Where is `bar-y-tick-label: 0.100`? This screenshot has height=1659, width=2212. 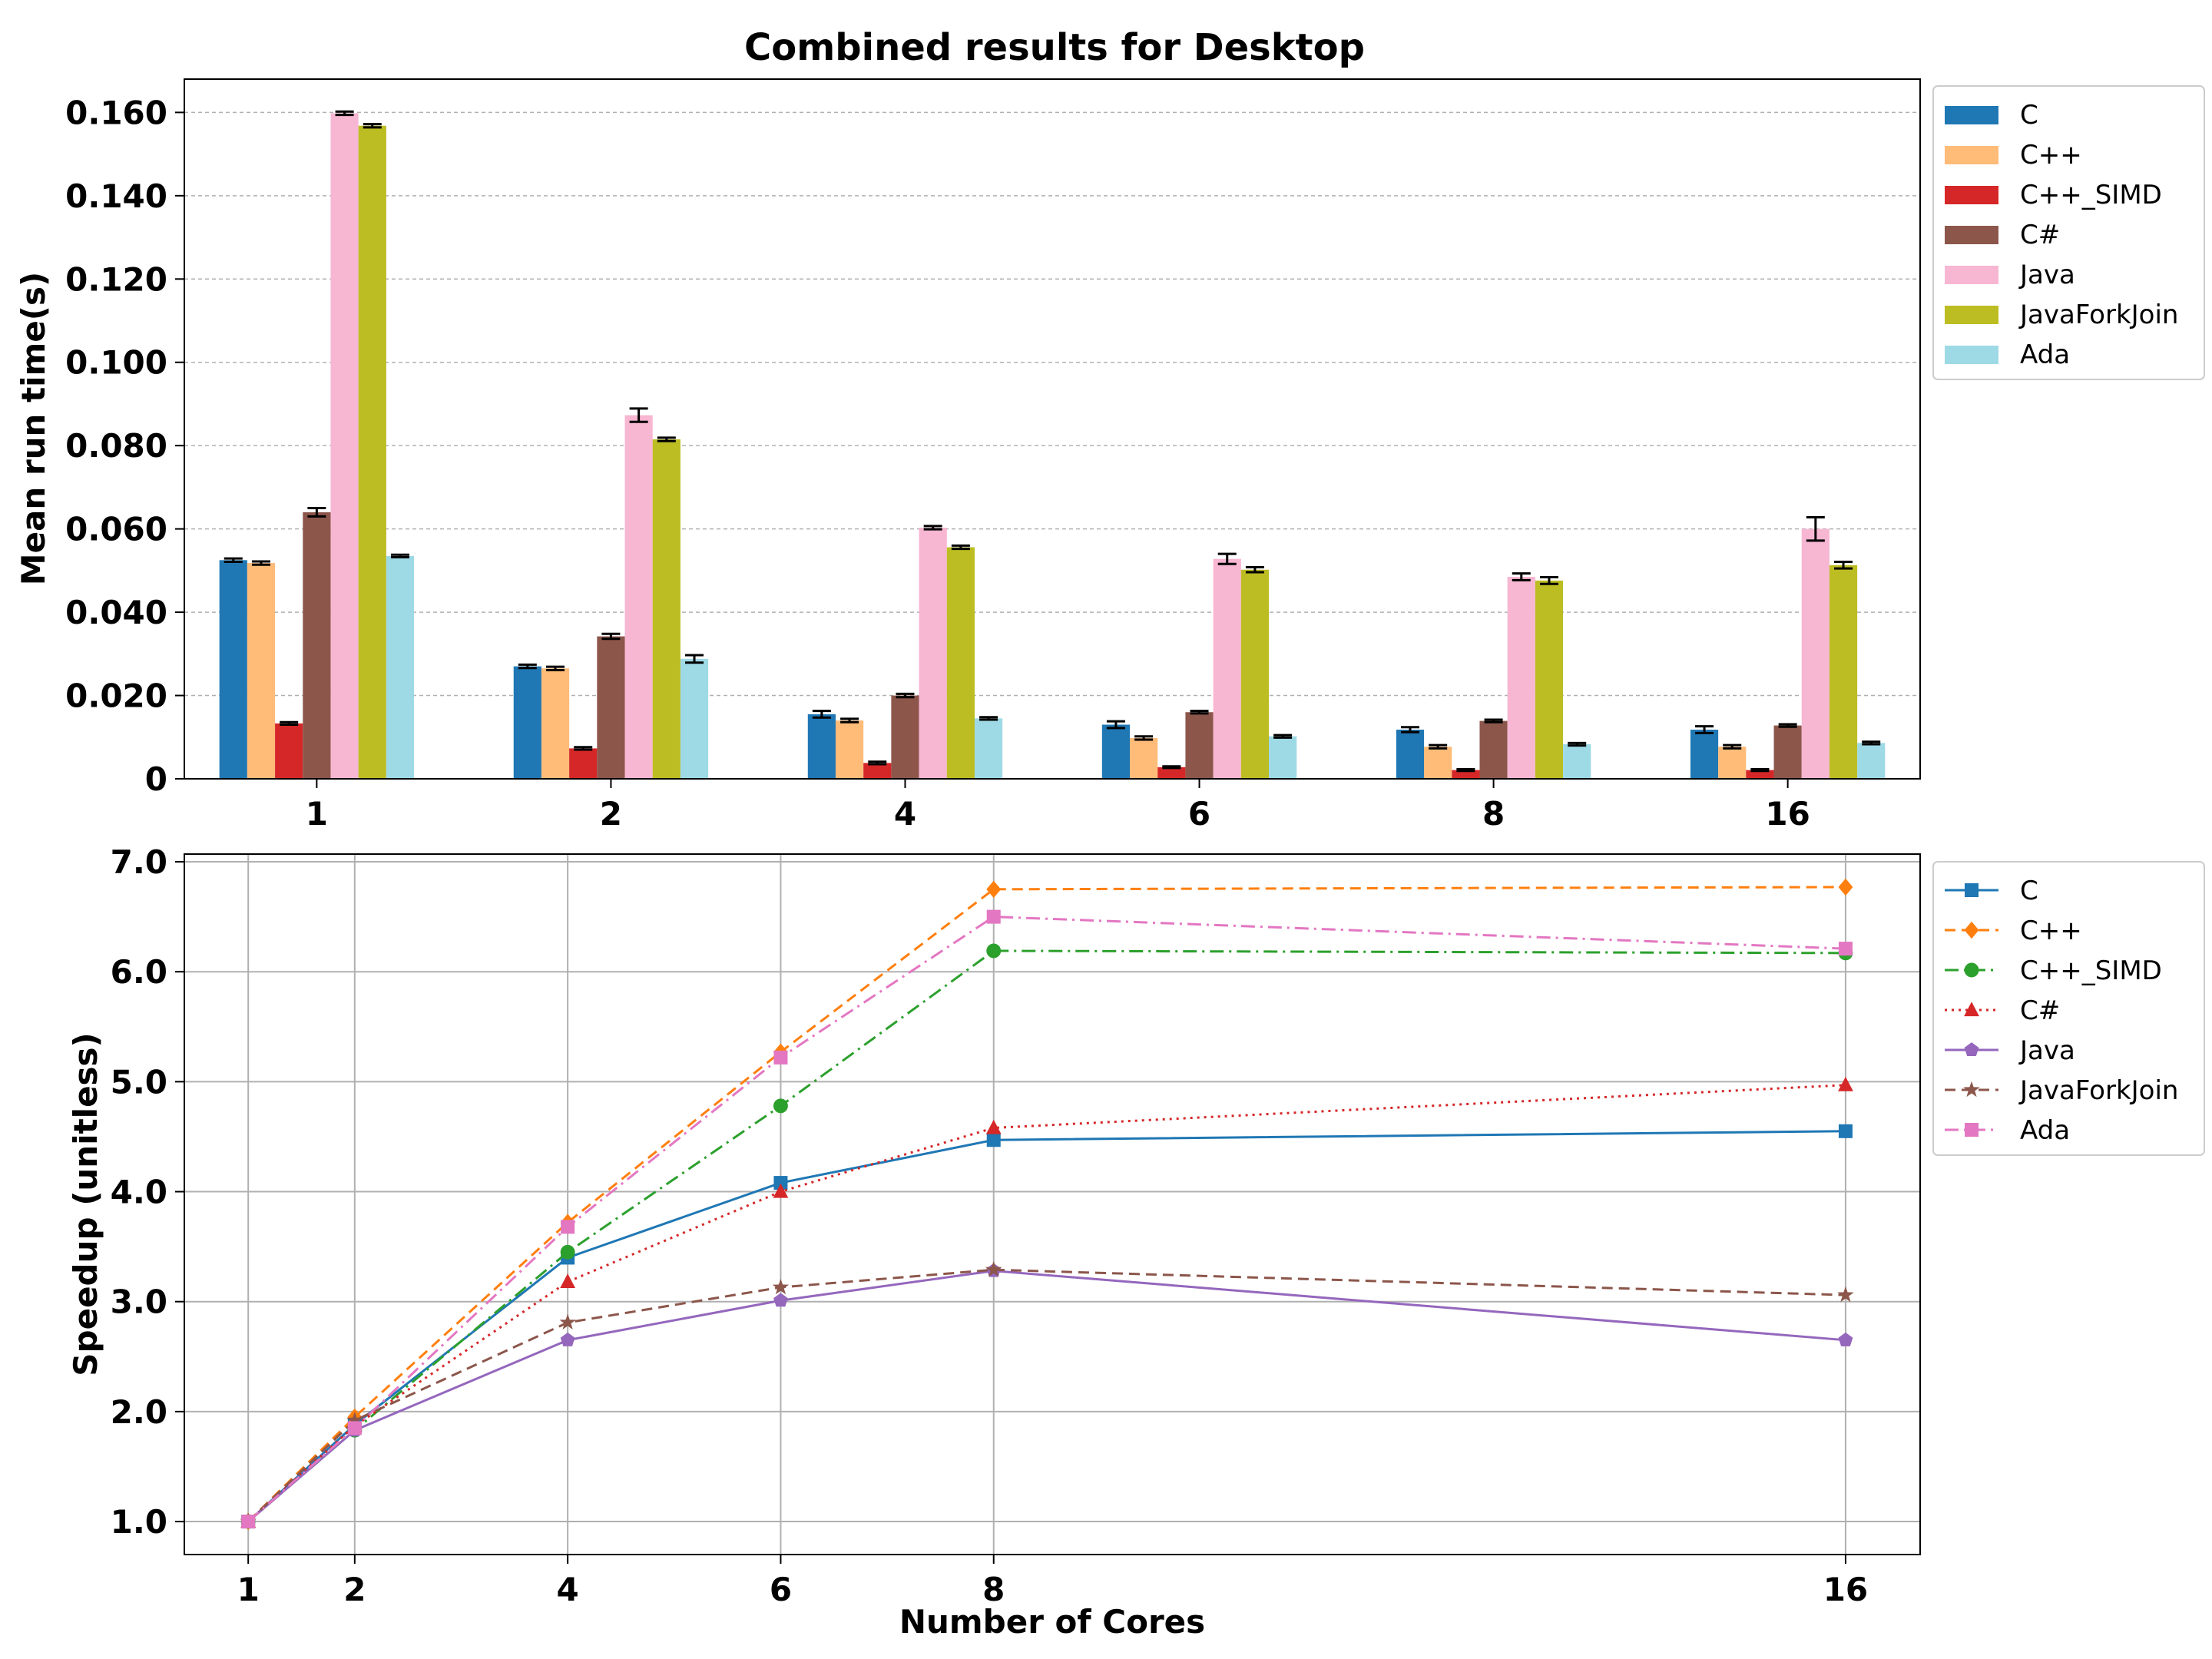 bar-y-tick-label: 0.100 is located at coordinates (116, 363).